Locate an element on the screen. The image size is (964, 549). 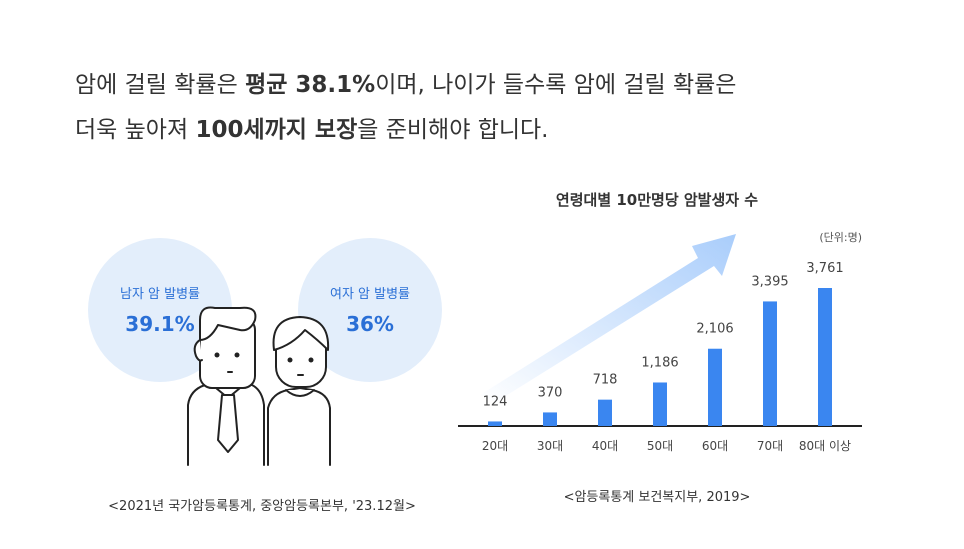
chart-source: <암등록통계 보건복지부, 2019> is located at coordinates (657, 497).